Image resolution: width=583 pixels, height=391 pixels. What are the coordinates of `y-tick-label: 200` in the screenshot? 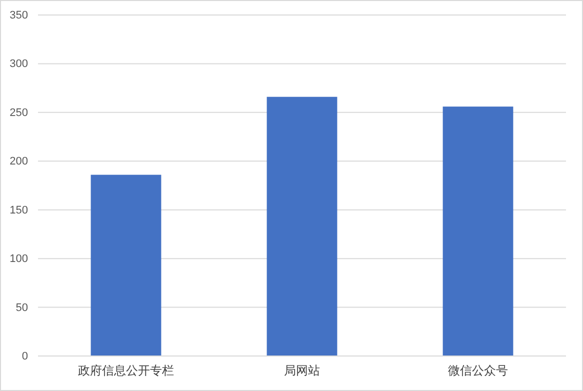 It's located at (19, 162).